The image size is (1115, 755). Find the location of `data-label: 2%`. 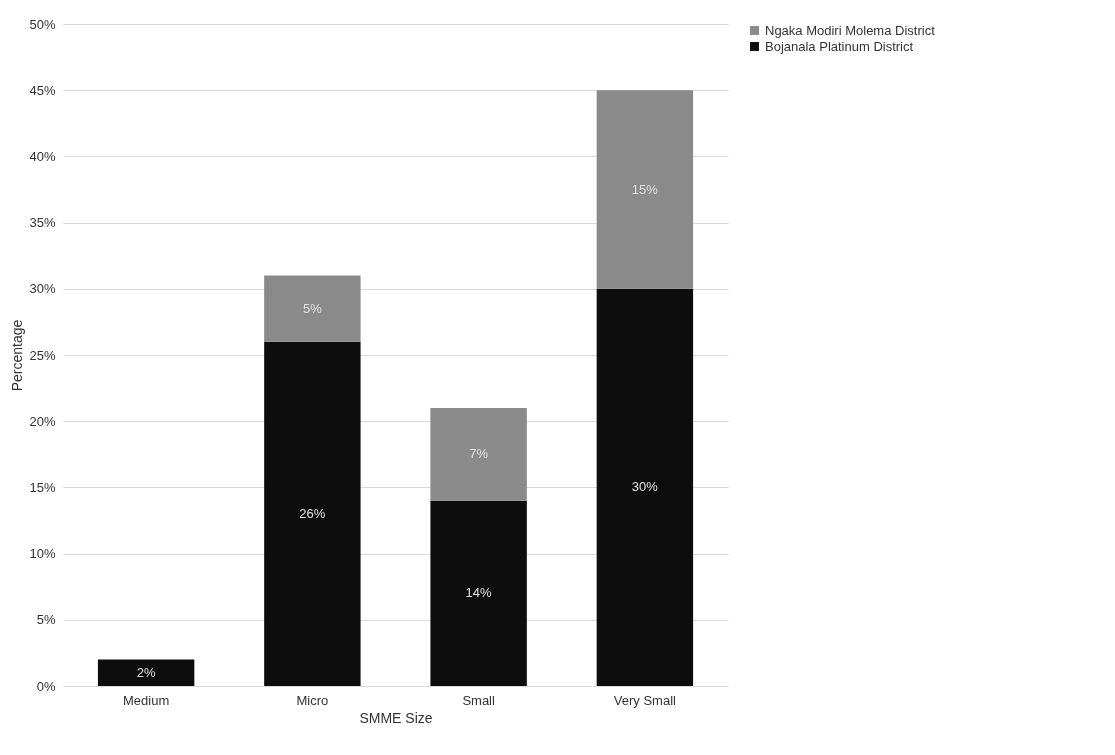

data-label: 2% is located at coordinates (146, 672).